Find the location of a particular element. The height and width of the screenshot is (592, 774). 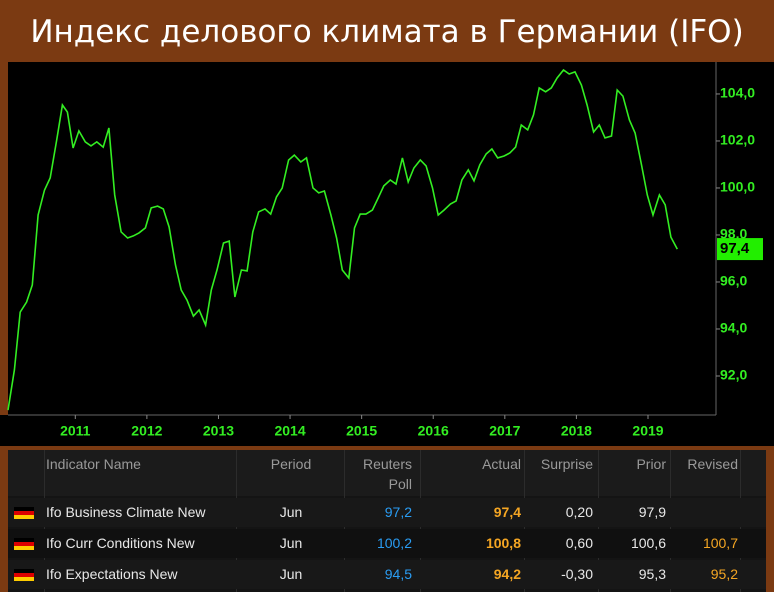

x-tick-label: 2012 is located at coordinates (146, 431).